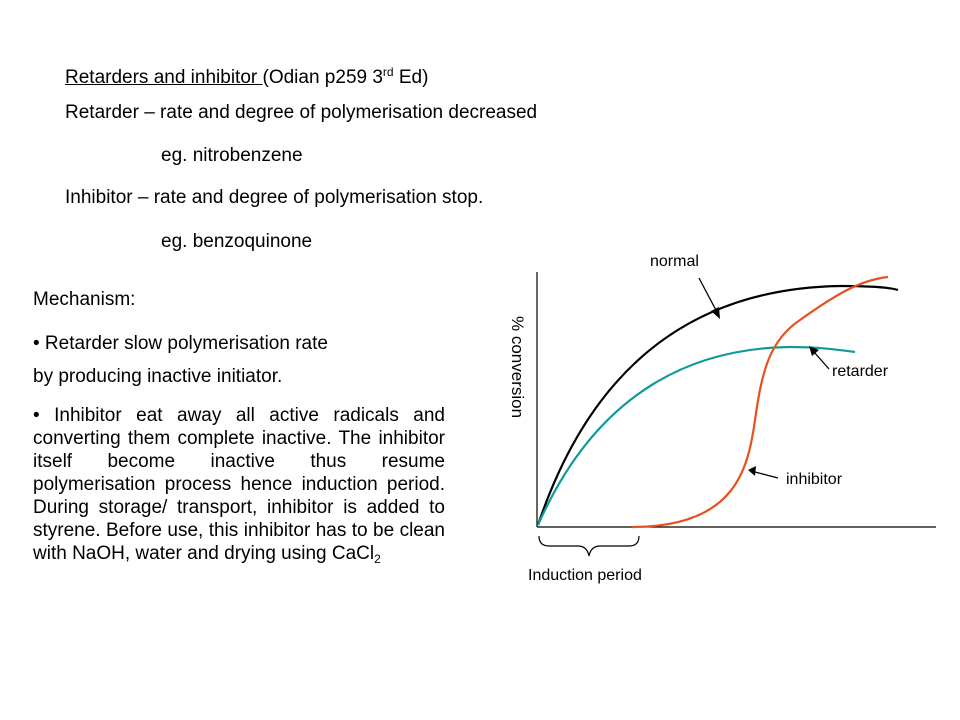  Describe the element at coordinates (164, 77) in the screenshot. I see `heading-underlined: Retarders and inhibitor` at that location.